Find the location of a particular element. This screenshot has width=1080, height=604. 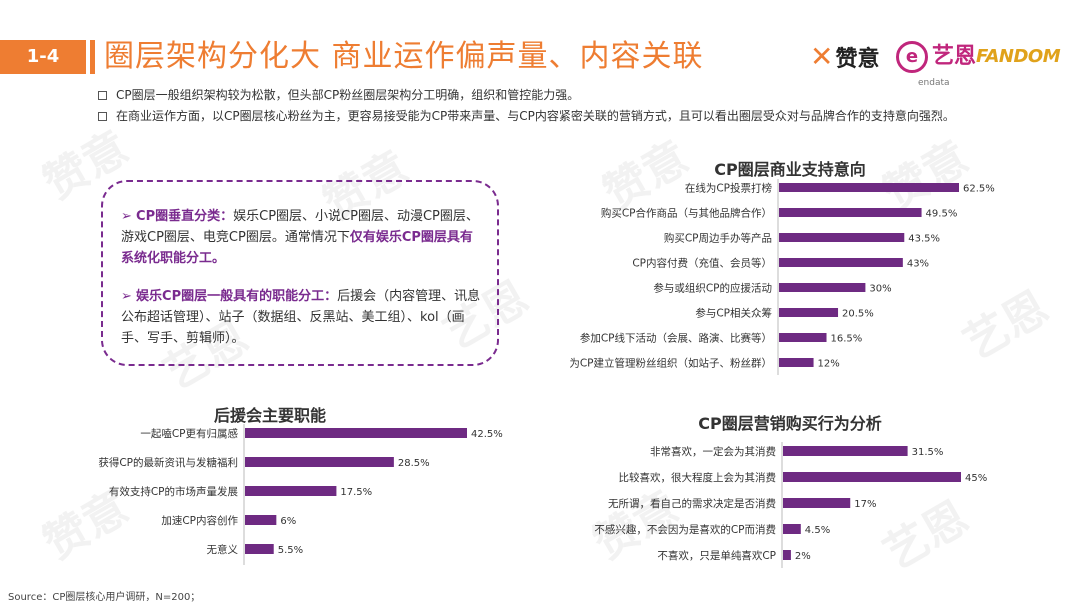

chart-title-fanclub-functions: 后援会主要职能 is located at coordinates (269, 415).